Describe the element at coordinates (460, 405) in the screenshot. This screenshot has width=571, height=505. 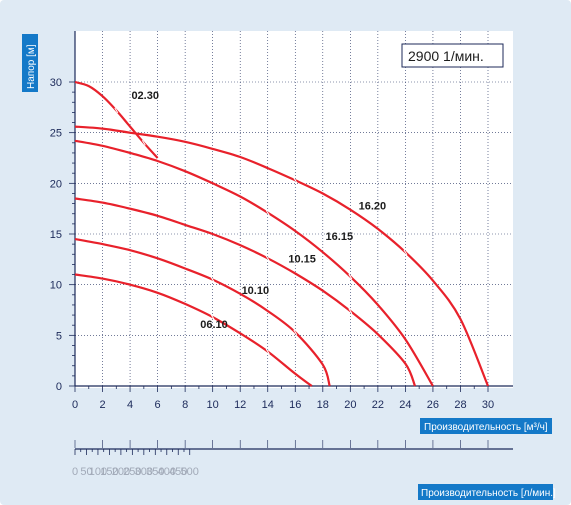
I see `x-tick-label: 28` at that location.